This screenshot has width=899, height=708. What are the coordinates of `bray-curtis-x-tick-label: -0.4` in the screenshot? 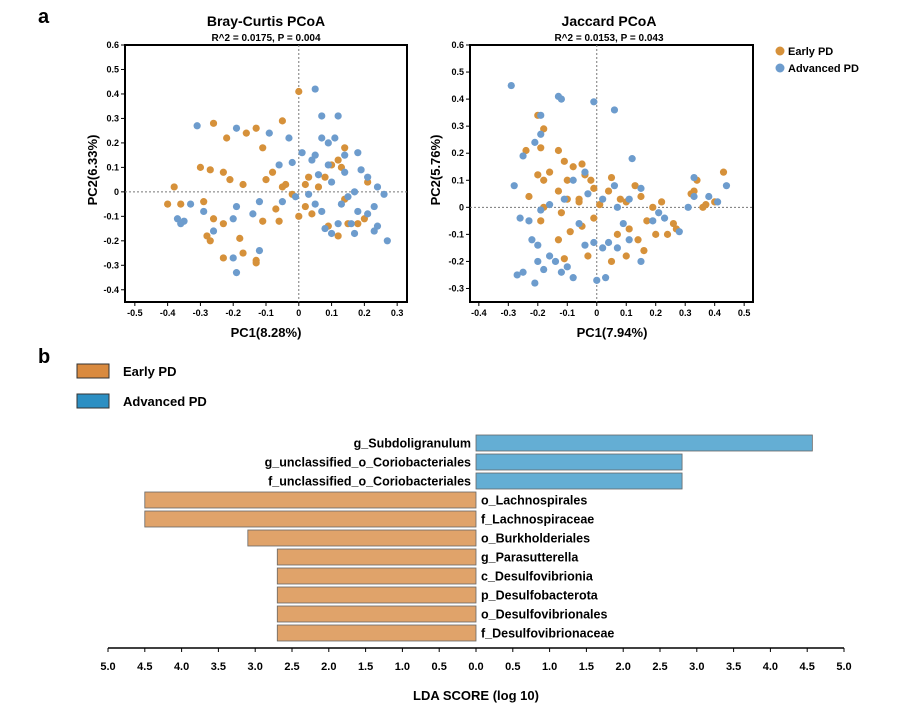 It's located at (168, 313).